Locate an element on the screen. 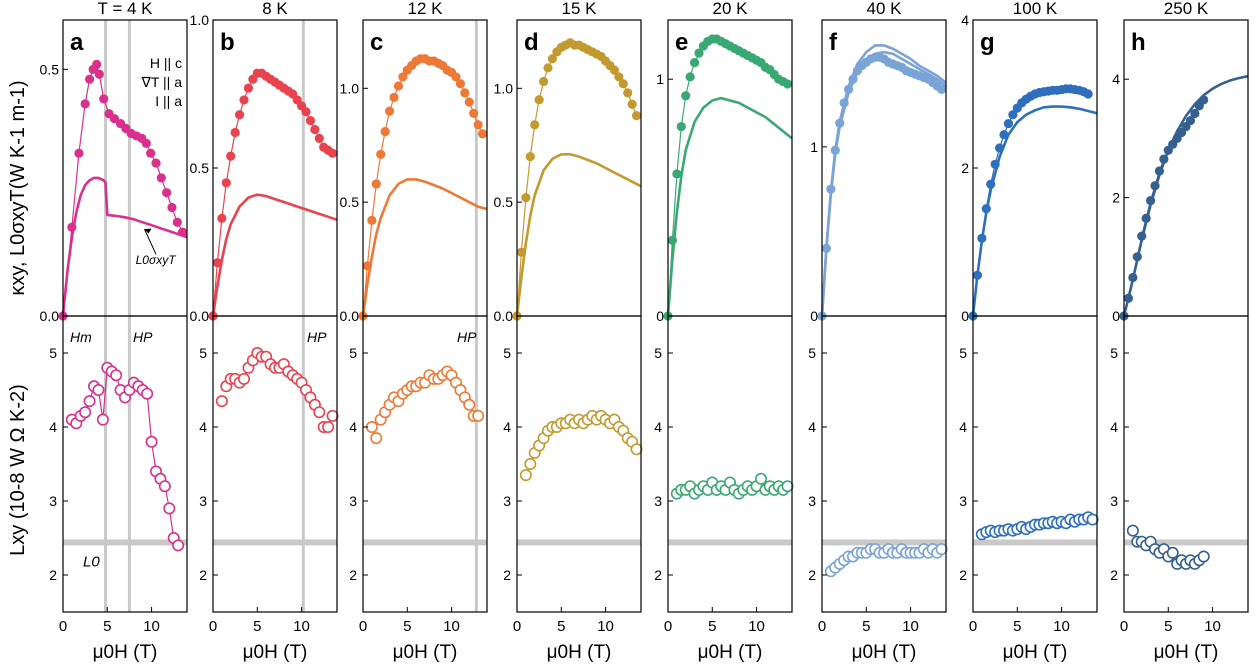 This screenshot has height=671, width=1255. curve-label-arrowhead is located at coordinates (148, 231).